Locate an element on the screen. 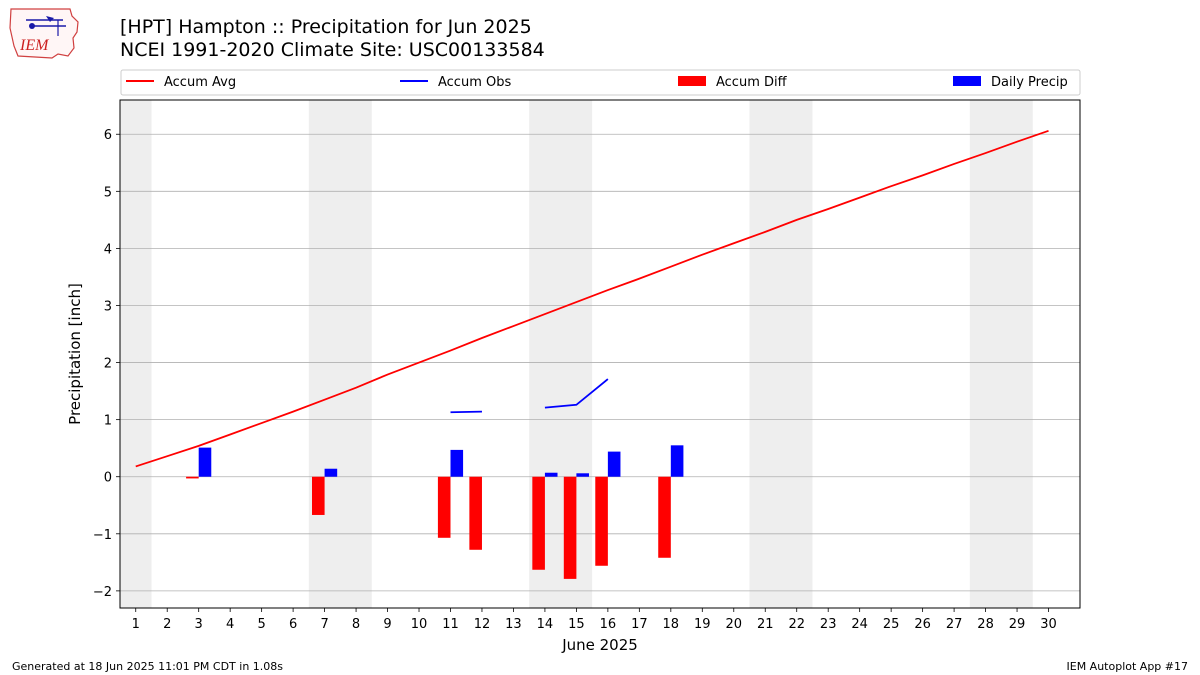 Image resolution: width=1200 pixels, height=675 pixels. x-tick-label: 27 is located at coordinates (954, 624).